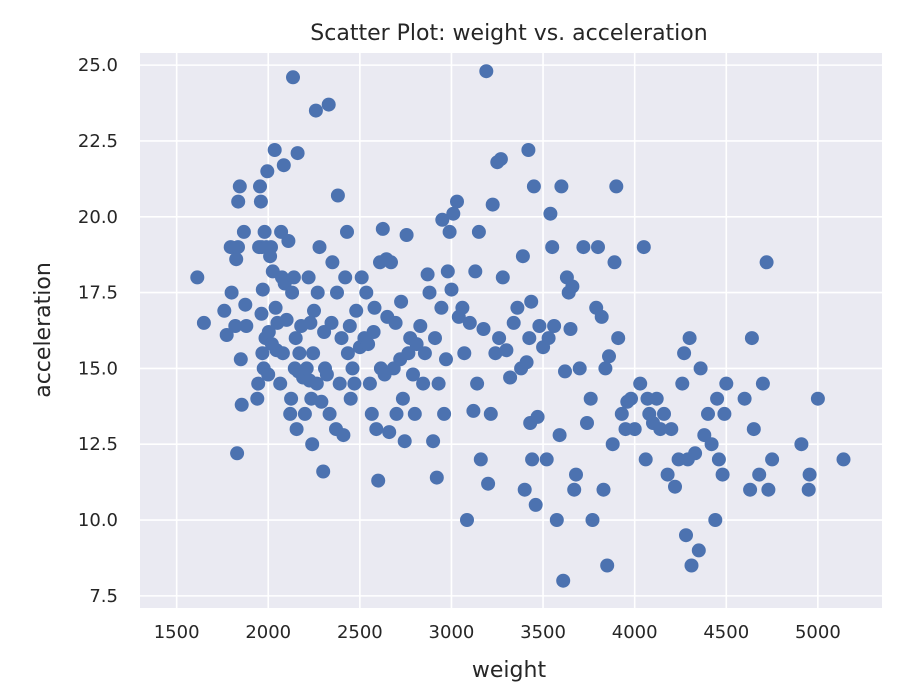 The height and width of the screenshot is (700, 916). I want to click on x-tick-label: 3500, so click(543, 632).